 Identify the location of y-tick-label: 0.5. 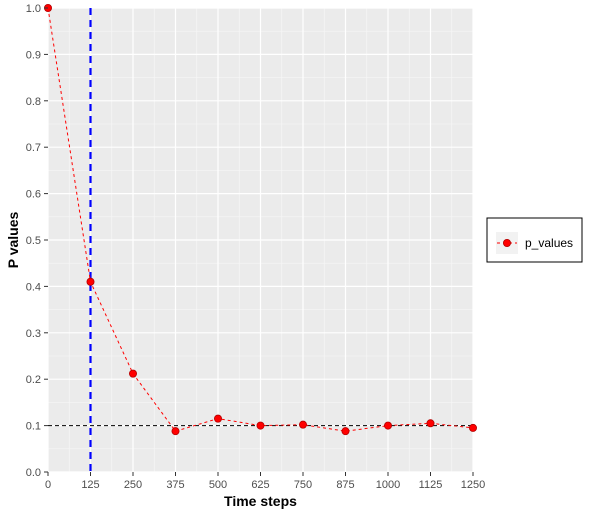
(33, 241).